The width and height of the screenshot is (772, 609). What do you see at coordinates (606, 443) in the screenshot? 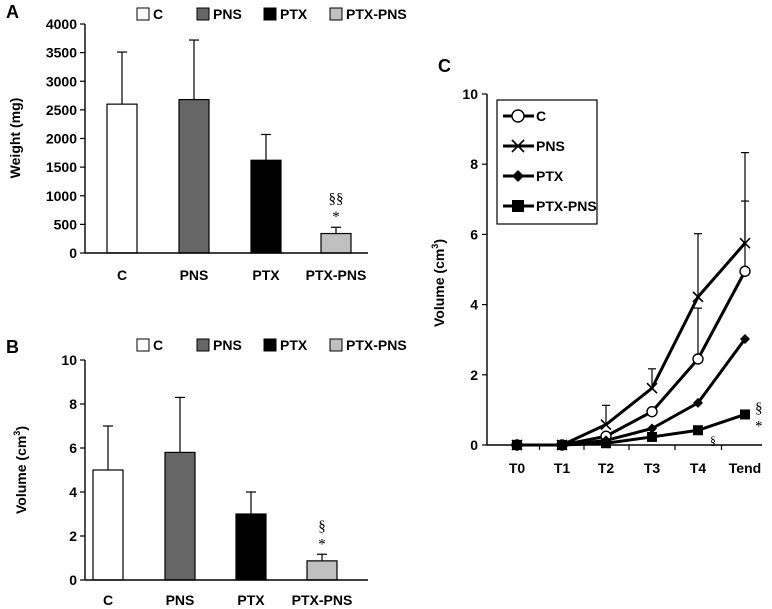
I see `marker-ptx-pns-t2` at bounding box center [606, 443].